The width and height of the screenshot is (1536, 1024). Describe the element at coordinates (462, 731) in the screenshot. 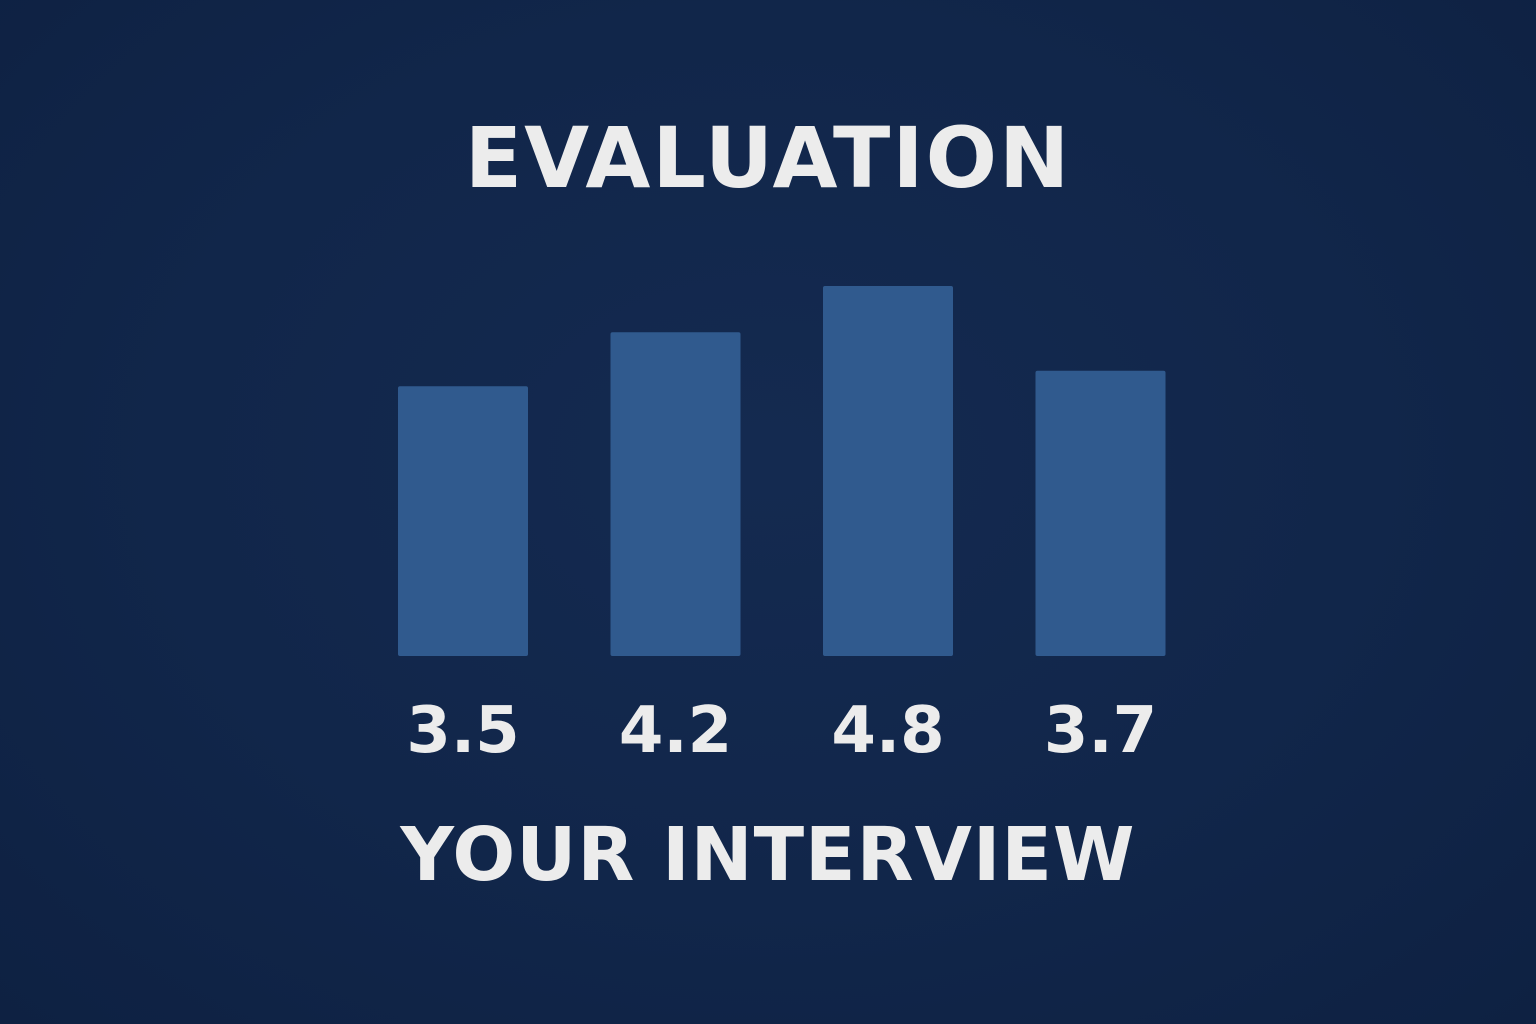

I see `value-label-1: 3.5` at that location.